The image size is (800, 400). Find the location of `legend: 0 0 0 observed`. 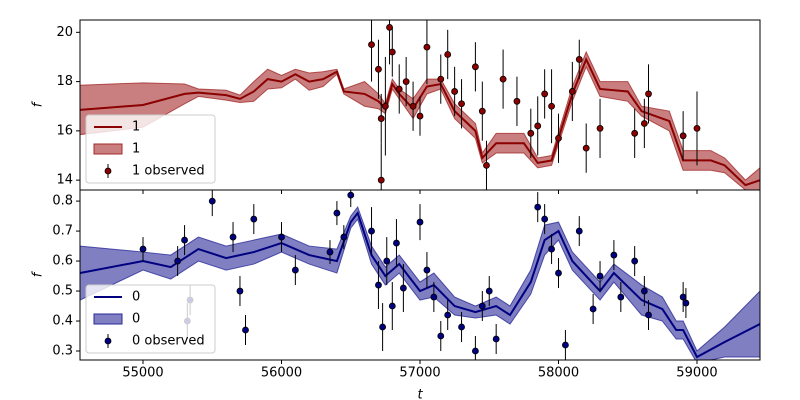

legend: 0 0 0 observed is located at coordinates (150, 319).